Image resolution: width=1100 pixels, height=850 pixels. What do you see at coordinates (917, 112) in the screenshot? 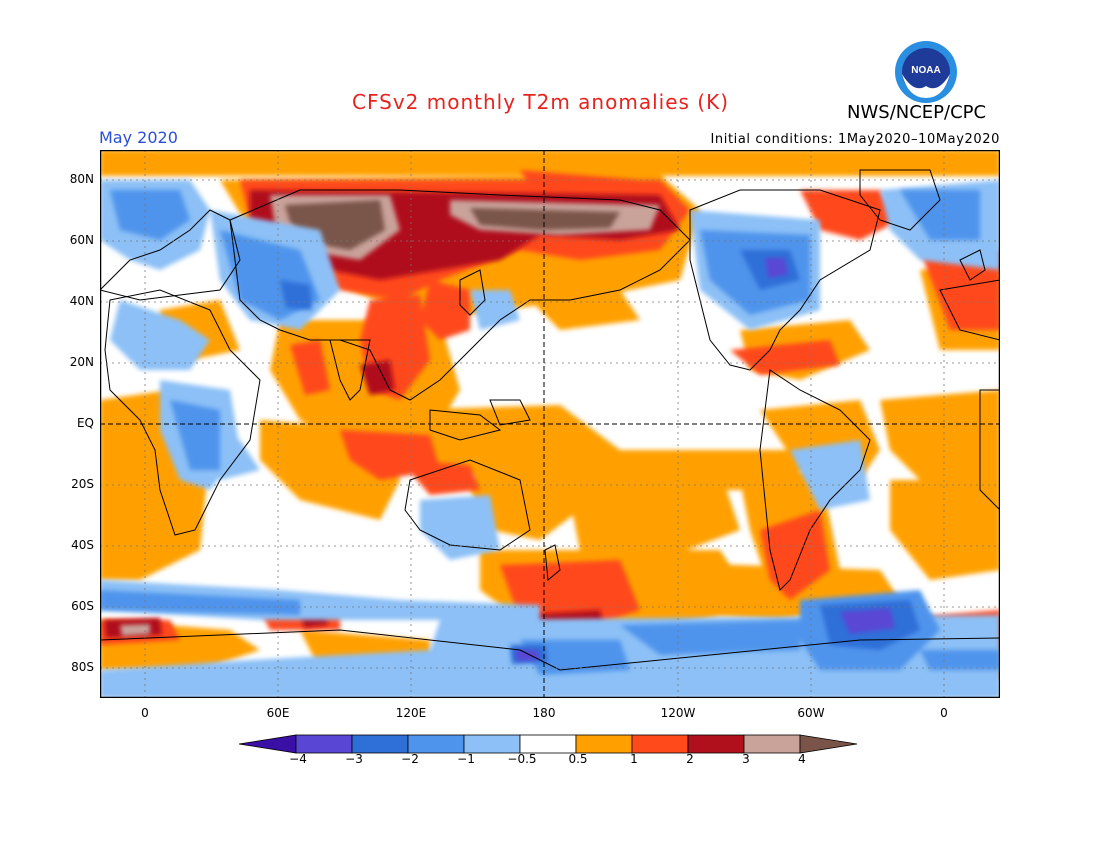
I see `org-label: NWS/NCEP/CPC` at bounding box center [917, 112].